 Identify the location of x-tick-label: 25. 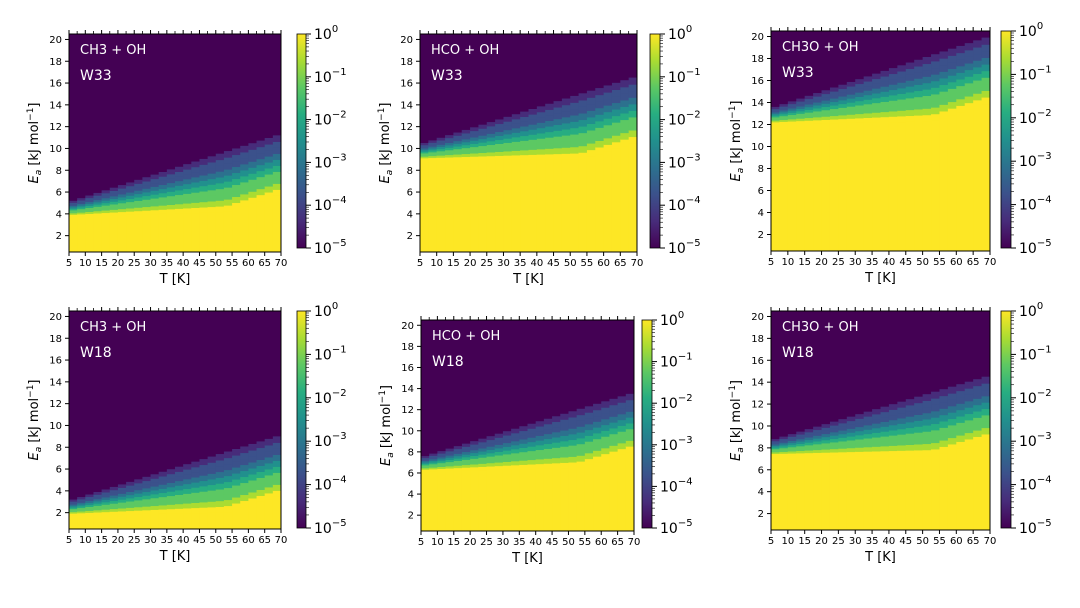
(486, 542).